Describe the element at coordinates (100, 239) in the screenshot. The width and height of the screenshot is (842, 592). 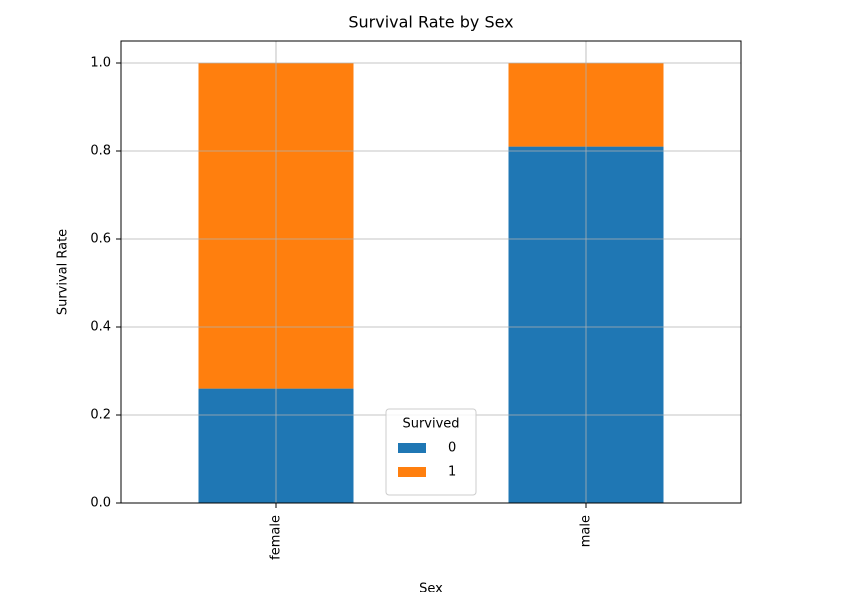
I see `y-tick-label: 0.6` at that location.